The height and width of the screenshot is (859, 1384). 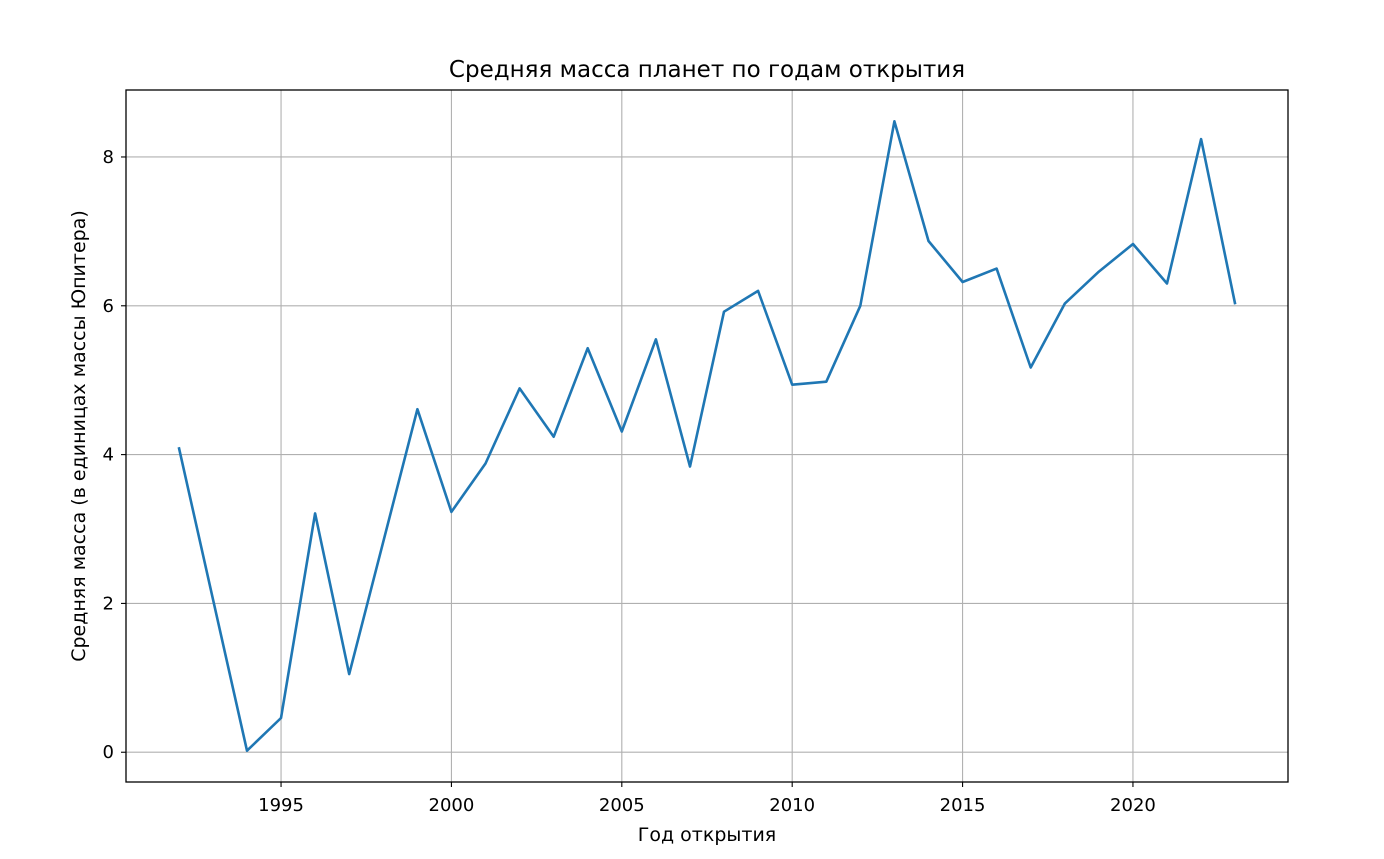 I want to click on x-tick-label: 2010, so click(x=792, y=805).